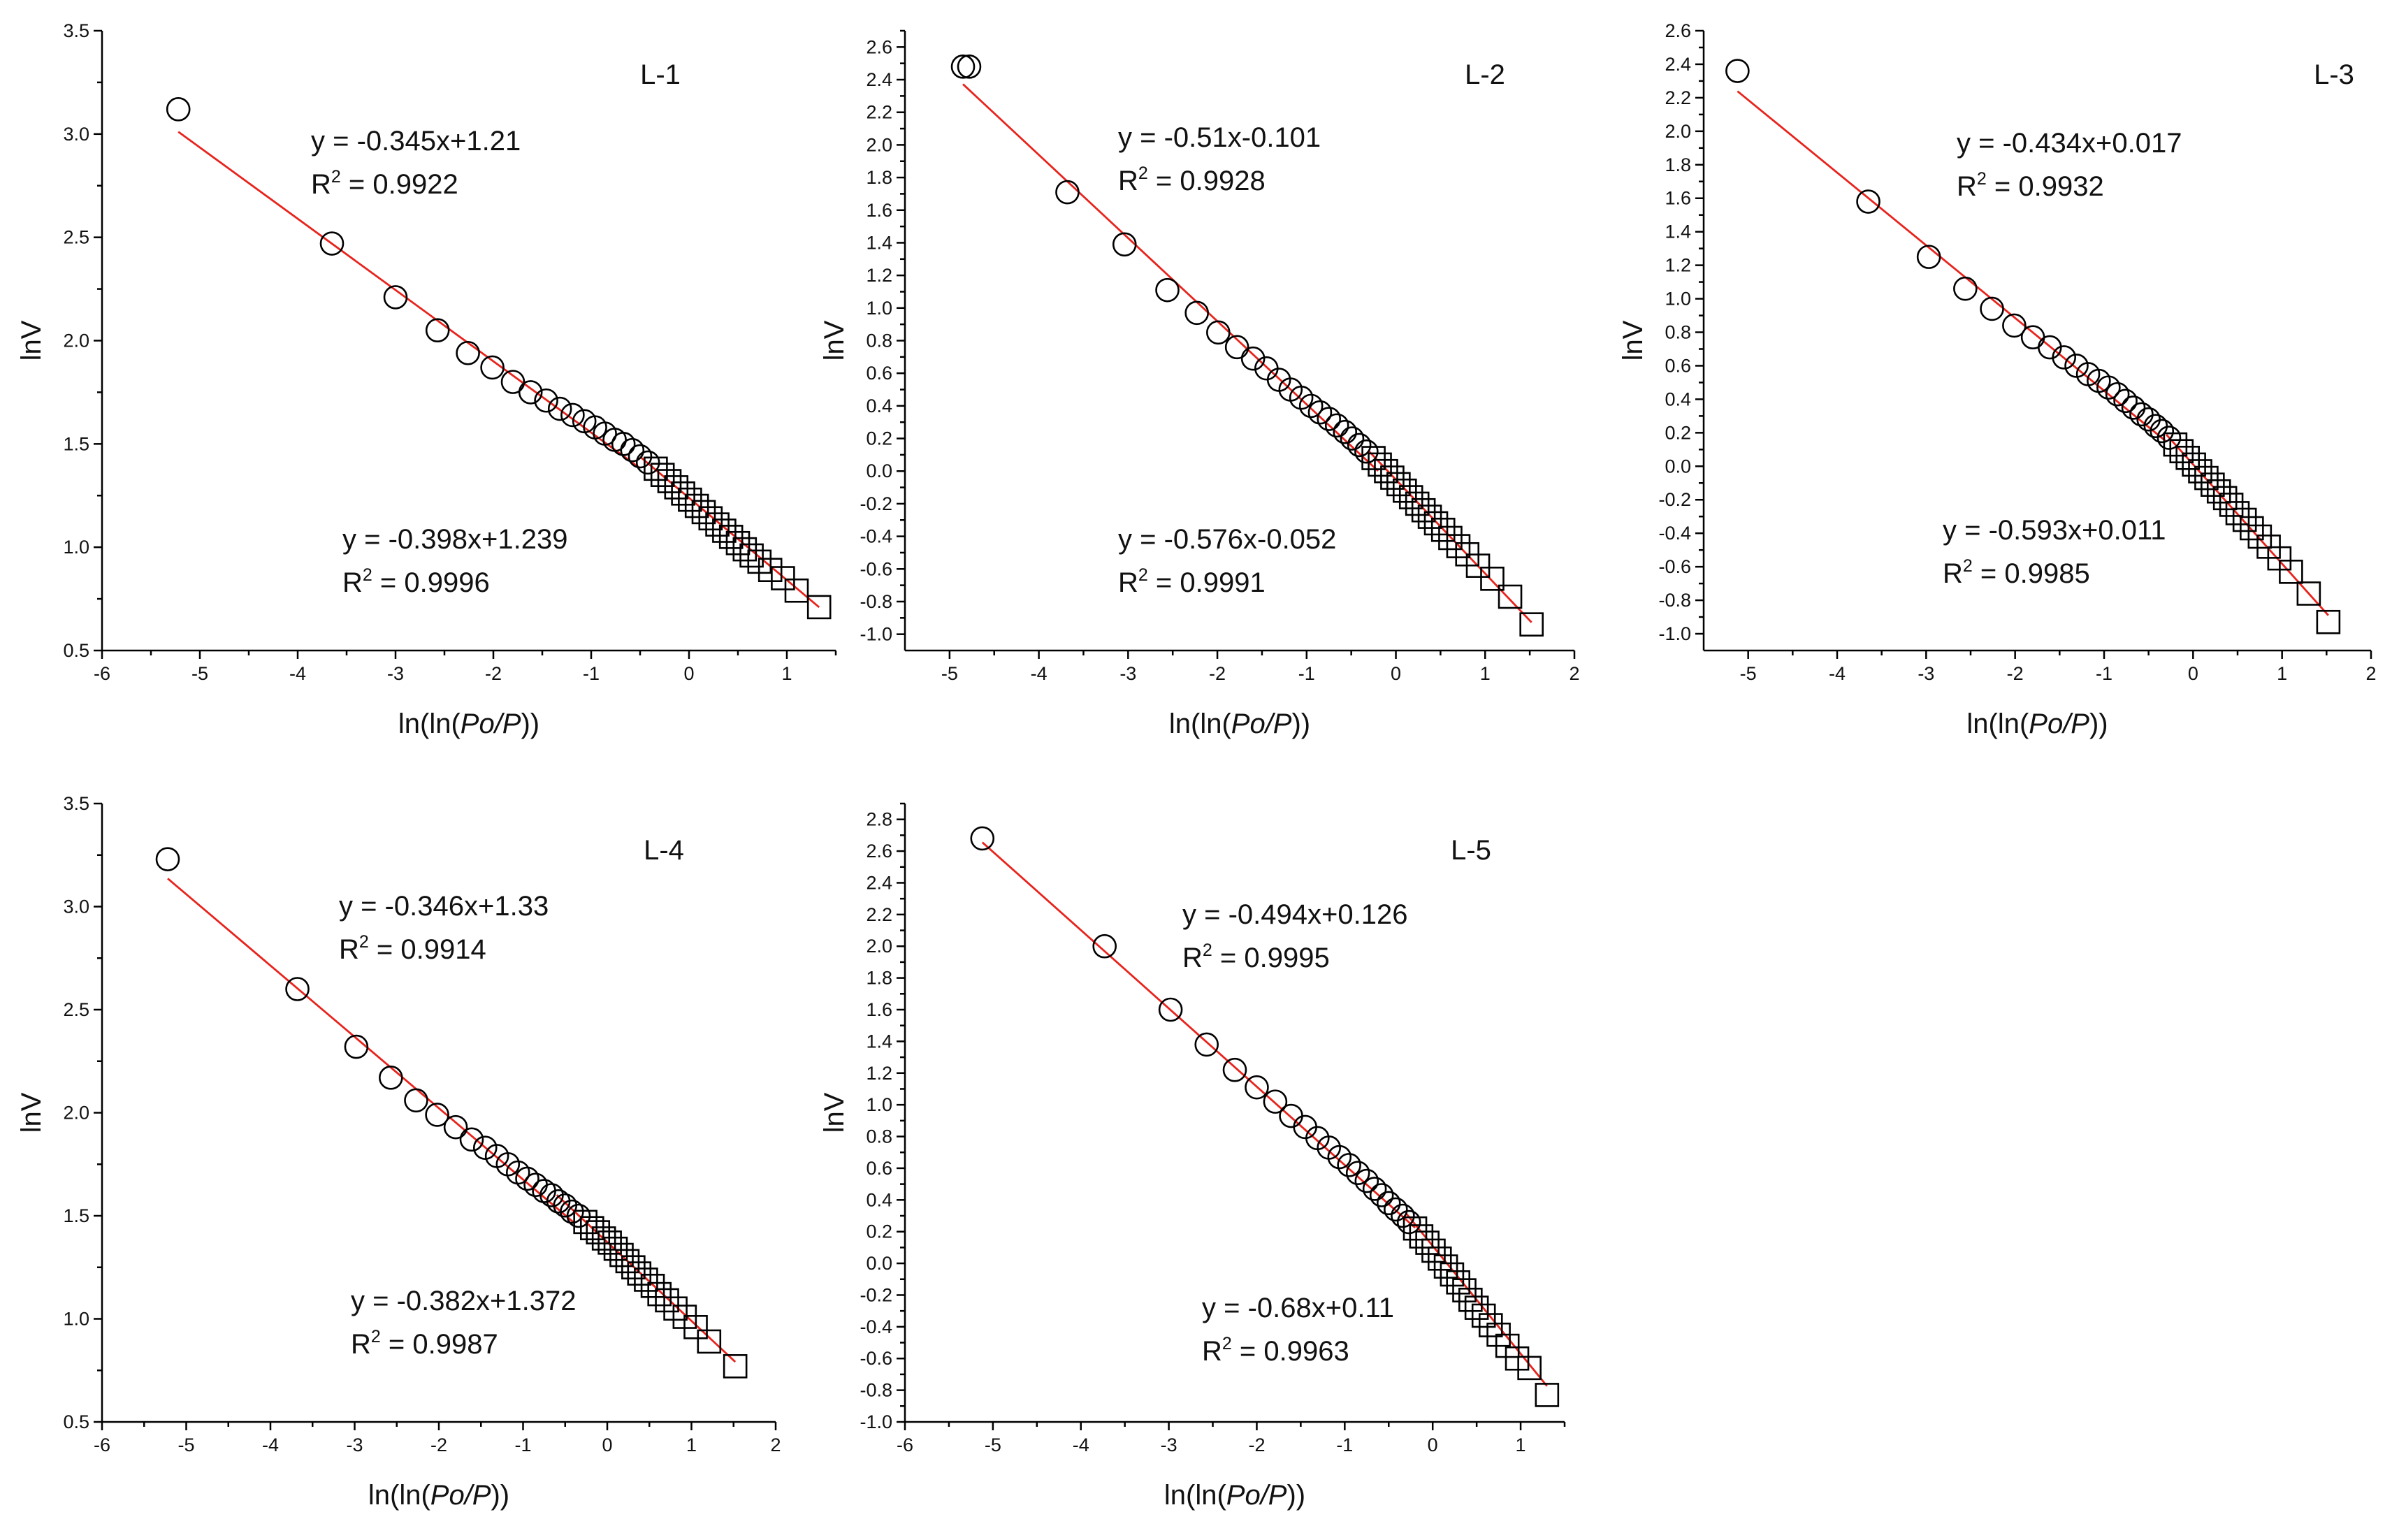  What do you see at coordinates (775, 1444) in the screenshot?
I see `x-tick-label: 2` at bounding box center [775, 1444].